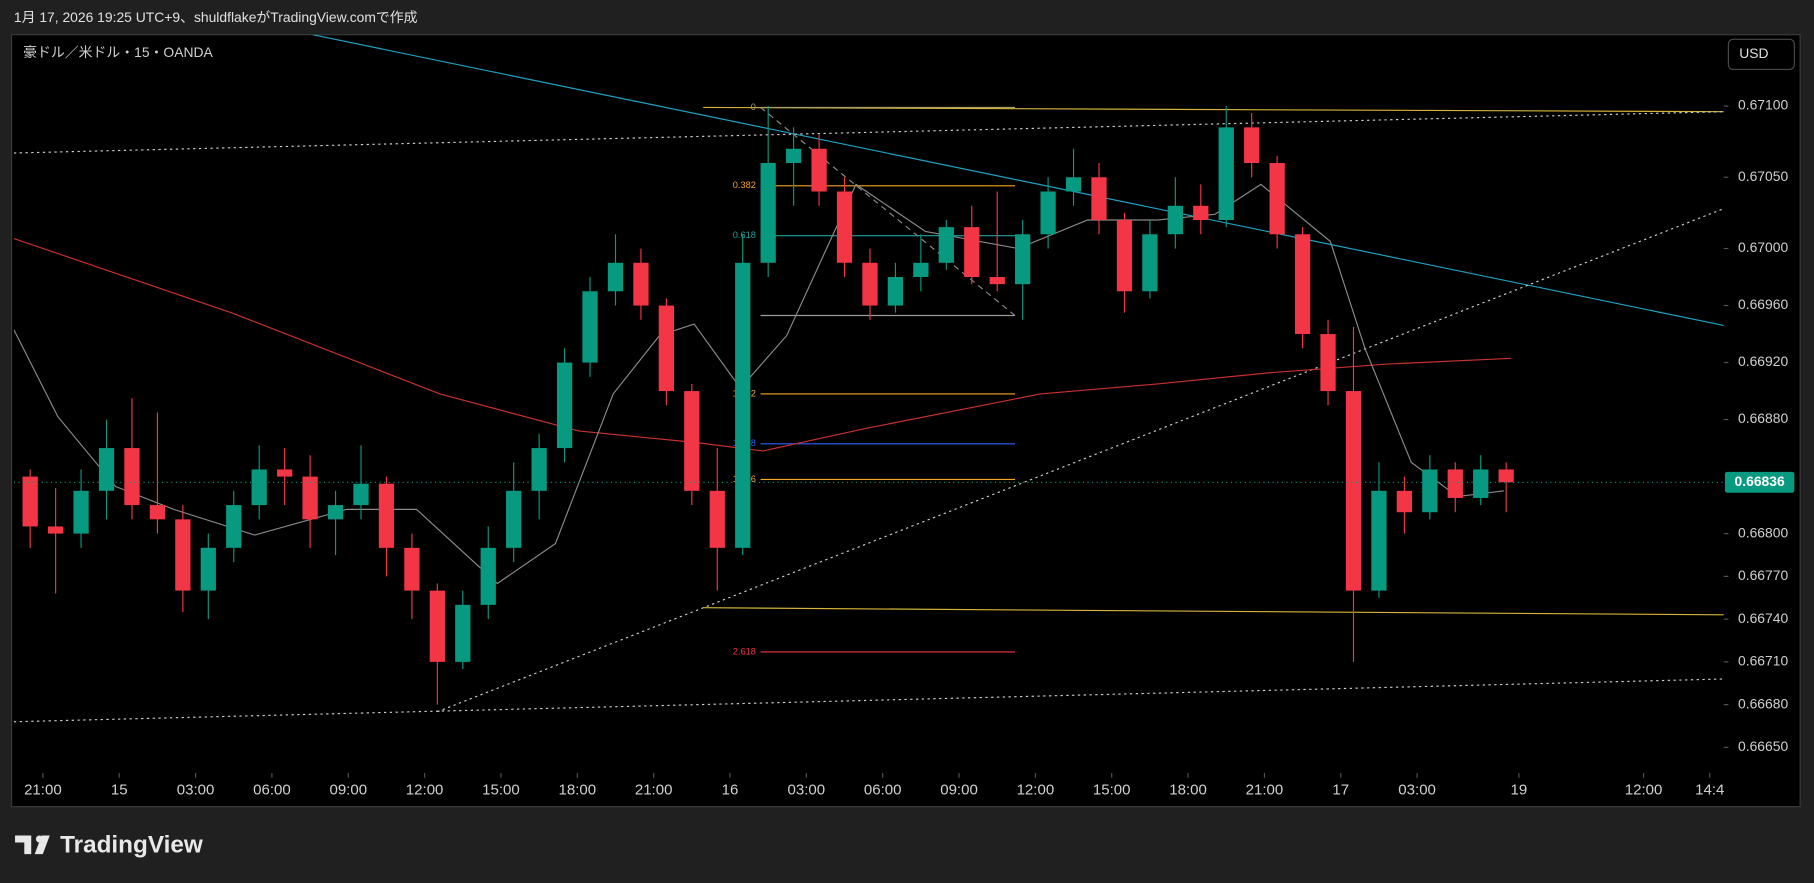 This screenshot has height=883, width=1814. I want to click on x-tick-label: 16, so click(730, 789).